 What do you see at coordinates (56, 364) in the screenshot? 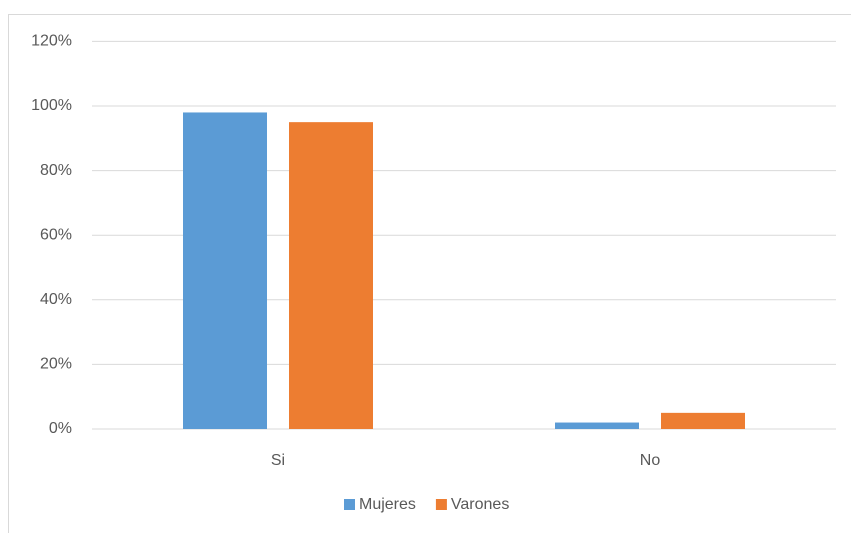
I see `y-tick-label: 20%` at bounding box center [56, 364].